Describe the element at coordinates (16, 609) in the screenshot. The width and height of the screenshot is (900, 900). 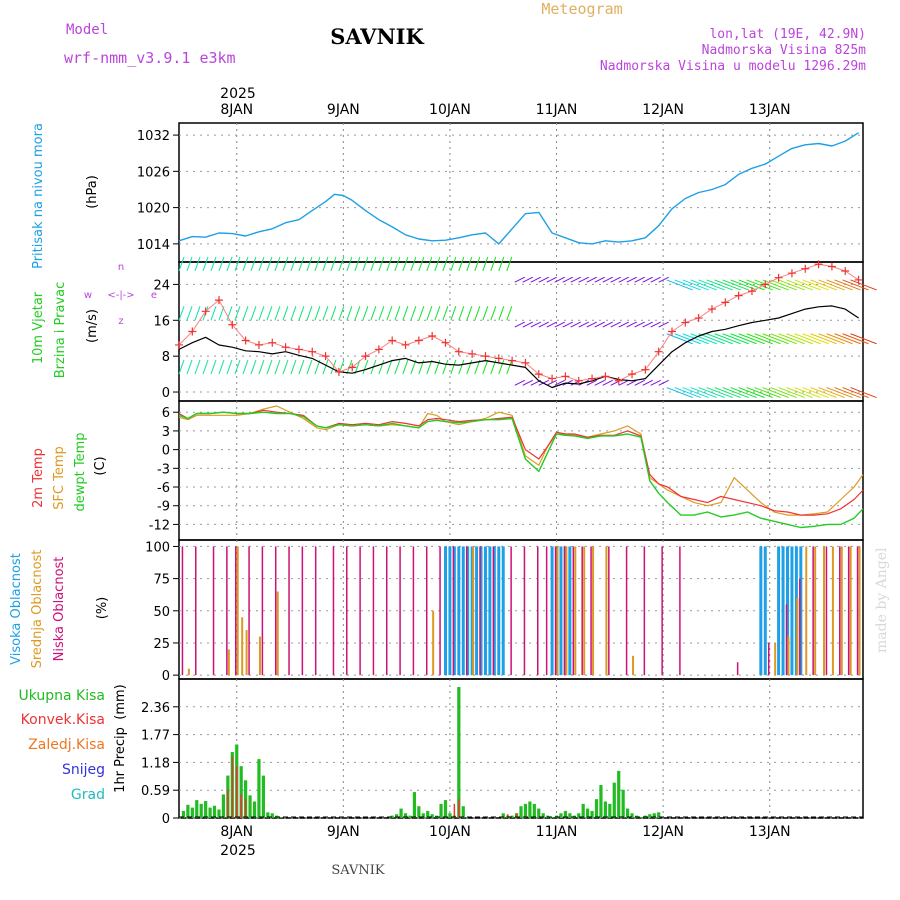
I see `cloud-title-high: Visoka Oblacnost` at that location.